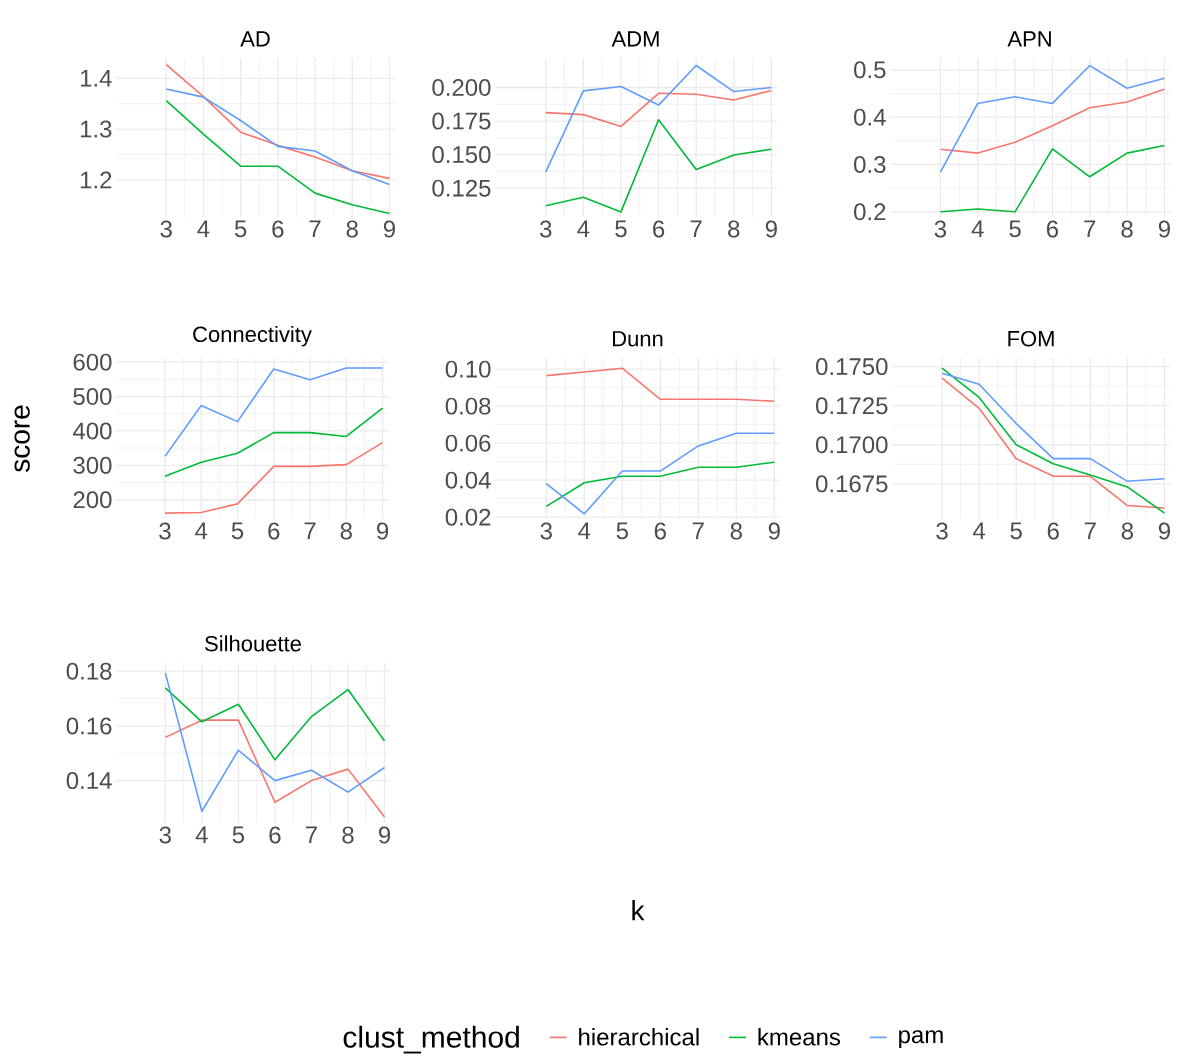  What do you see at coordinates (638, 339) in the screenshot?
I see `chart-title: Dunn` at bounding box center [638, 339].